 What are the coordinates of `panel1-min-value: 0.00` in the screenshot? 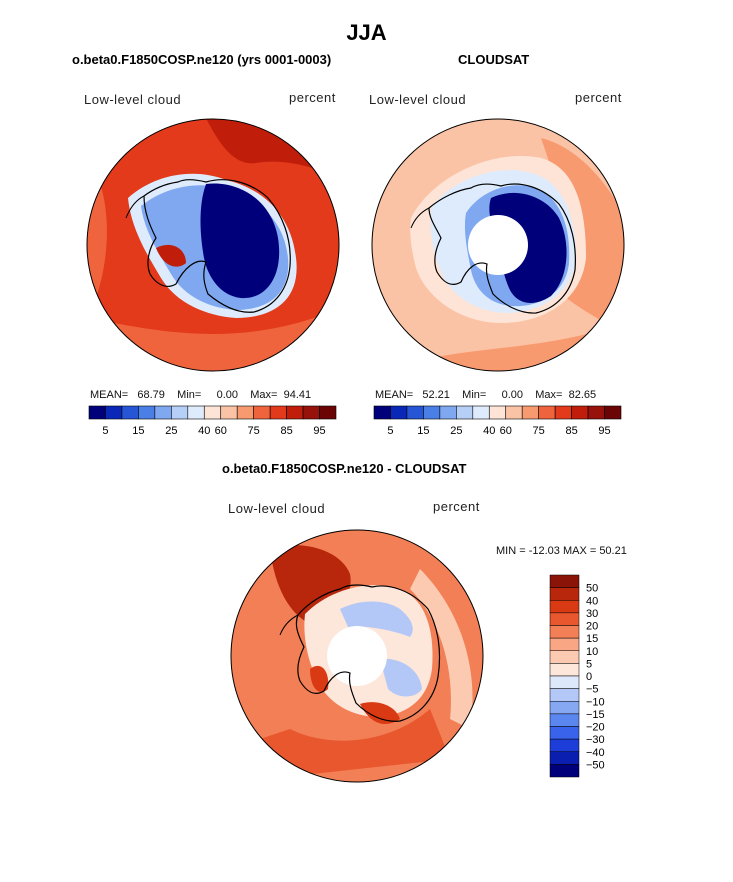 It's located at (227, 395).